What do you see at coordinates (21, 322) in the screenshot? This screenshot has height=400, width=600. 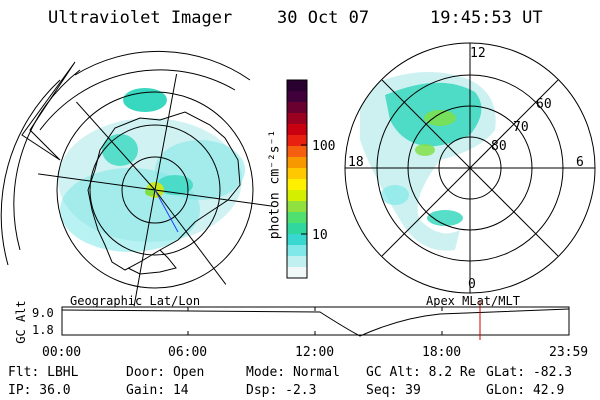 I see `altitude-ylabel: GC Alt` at bounding box center [21, 322].